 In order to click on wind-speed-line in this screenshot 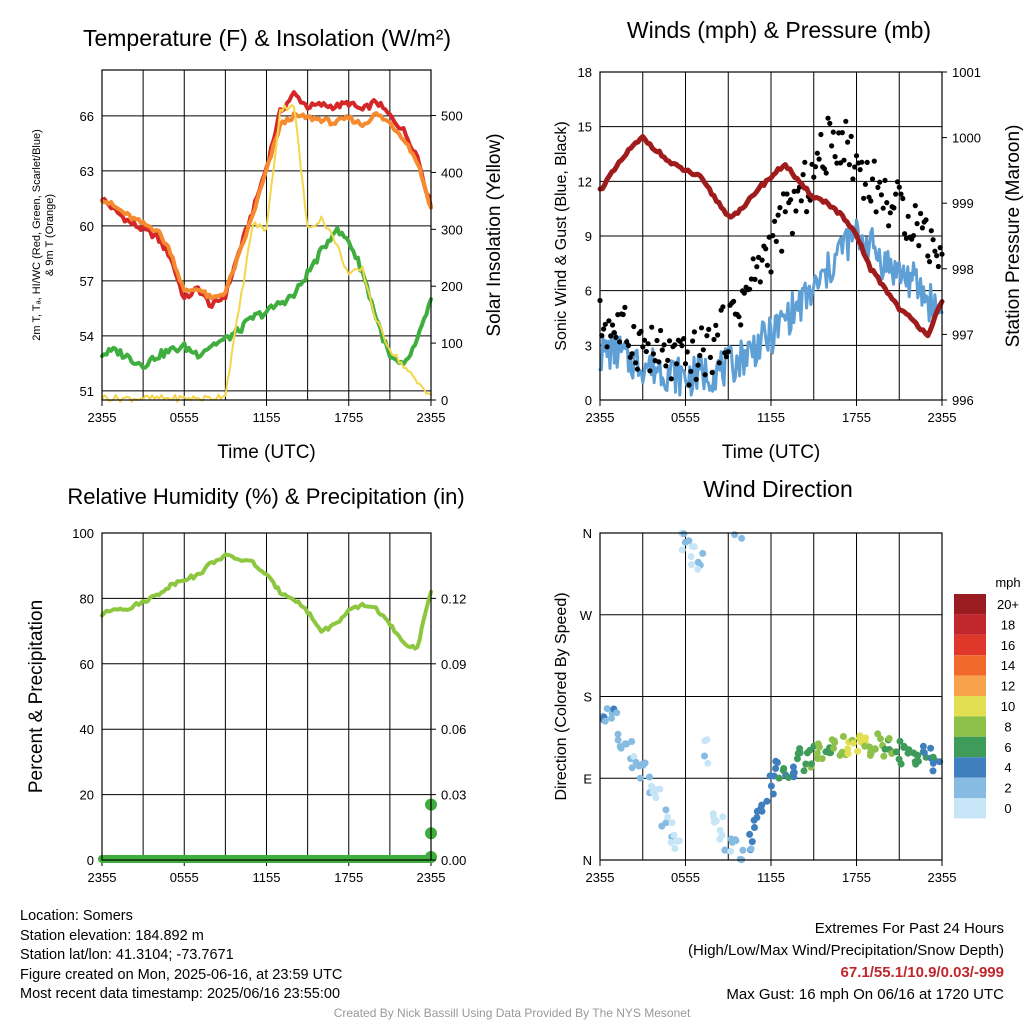, I will do `click(771, 307)`.